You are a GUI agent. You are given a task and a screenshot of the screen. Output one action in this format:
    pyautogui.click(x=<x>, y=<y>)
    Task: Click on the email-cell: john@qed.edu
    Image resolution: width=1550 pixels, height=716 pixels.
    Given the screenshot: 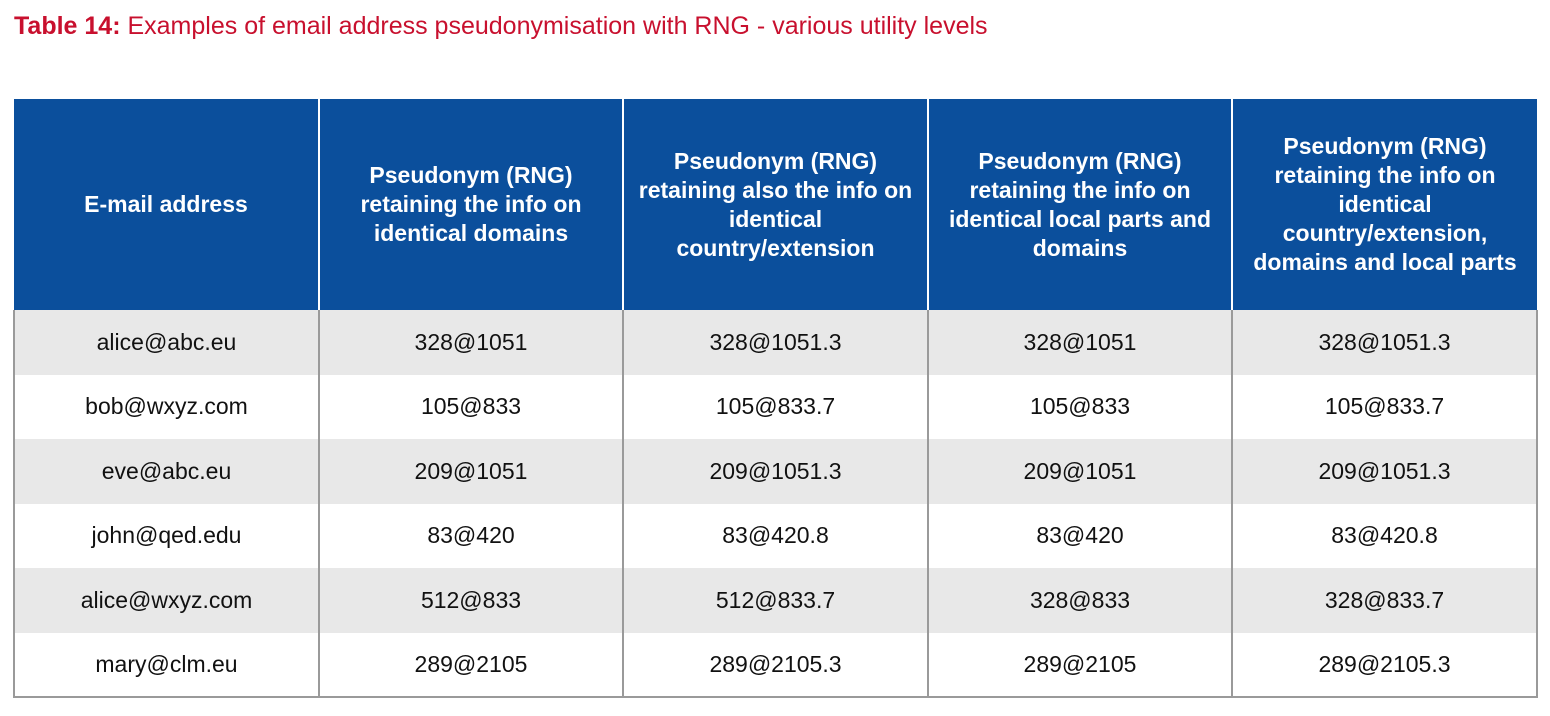 What is the action you would take?
    pyautogui.click(x=166, y=535)
    